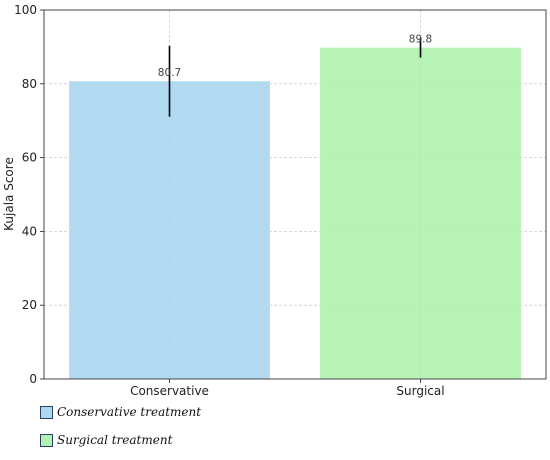 The image size is (550, 460). What do you see at coordinates (46, 412) in the screenshot?
I see `legend-swatch-conservative` at bounding box center [46, 412].